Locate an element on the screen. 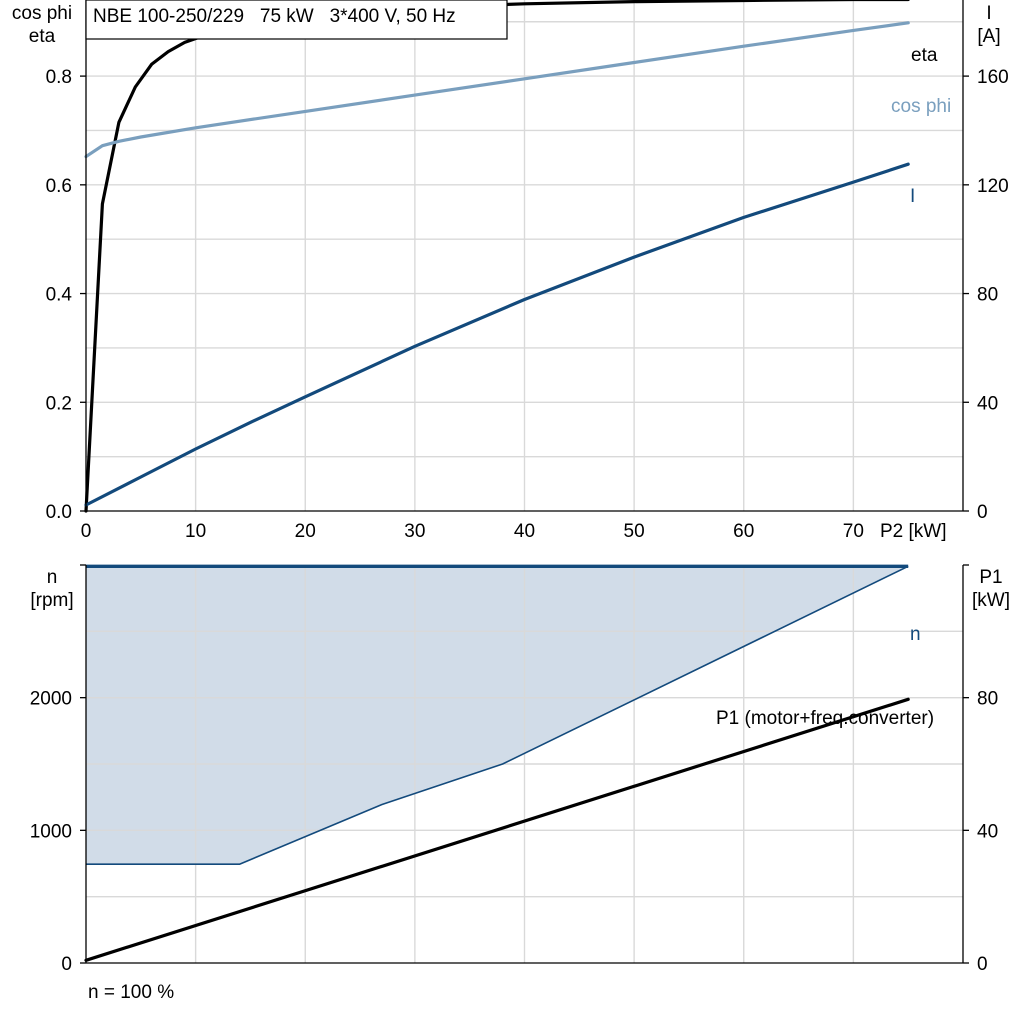 This screenshot has height=1024, width=1024. bottom-left-tick-label: 2000 is located at coordinates (51, 699).